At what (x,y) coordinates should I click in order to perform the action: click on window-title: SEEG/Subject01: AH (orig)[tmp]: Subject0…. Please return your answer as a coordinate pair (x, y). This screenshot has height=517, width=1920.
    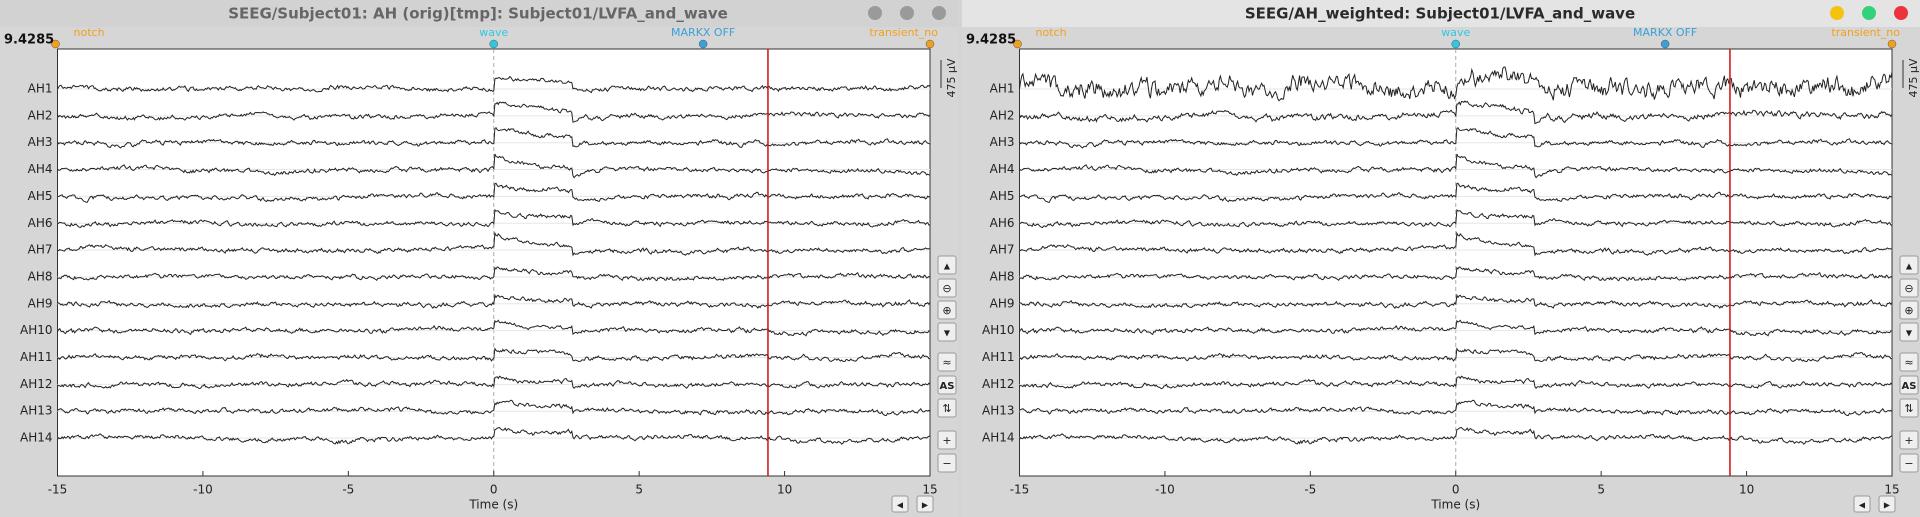
    Looking at the image, I should click on (478, 14).